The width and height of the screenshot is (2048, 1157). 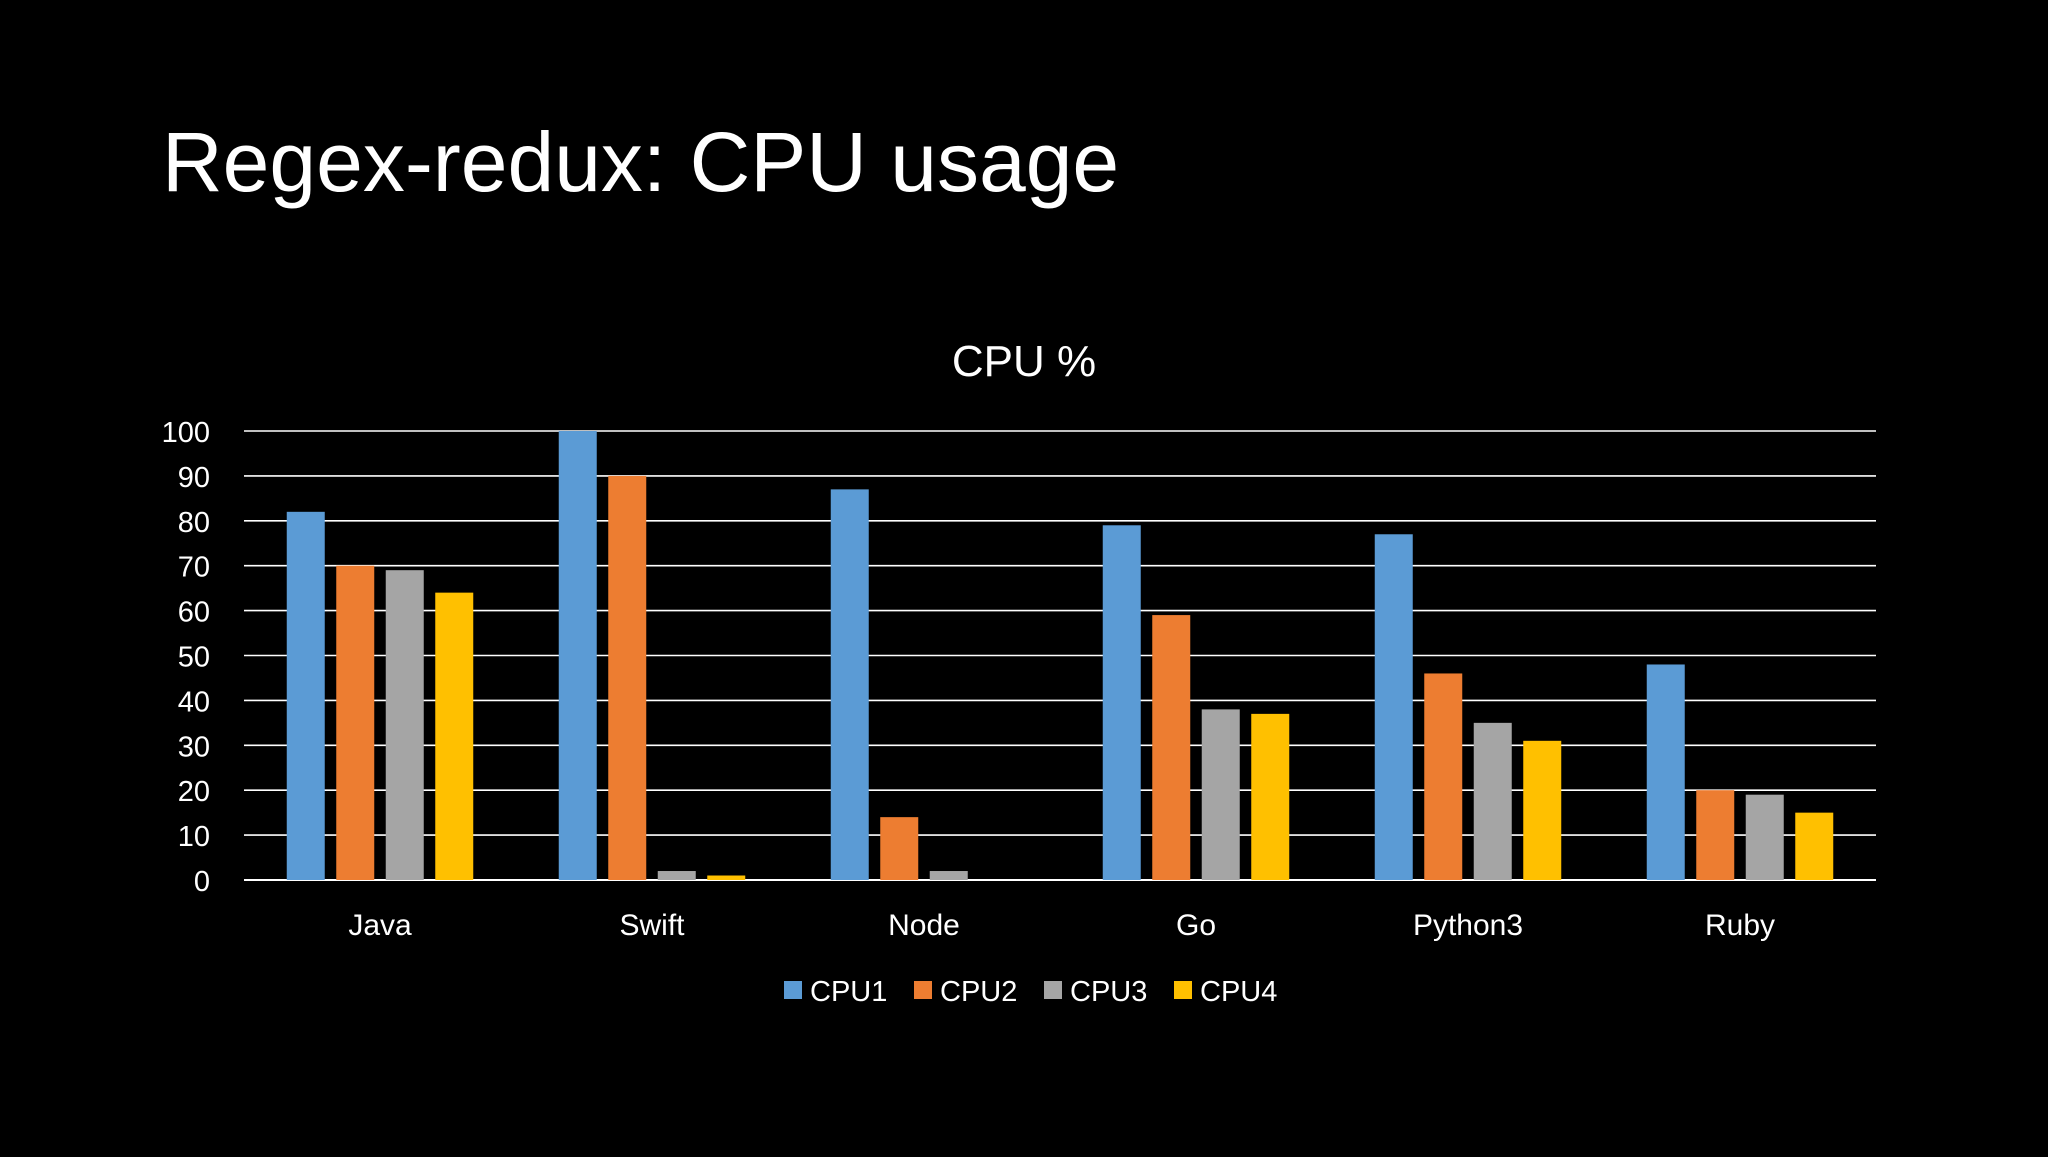 What do you see at coordinates (1196, 925) in the screenshot?
I see `x-category-label: Go` at bounding box center [1196, 925].